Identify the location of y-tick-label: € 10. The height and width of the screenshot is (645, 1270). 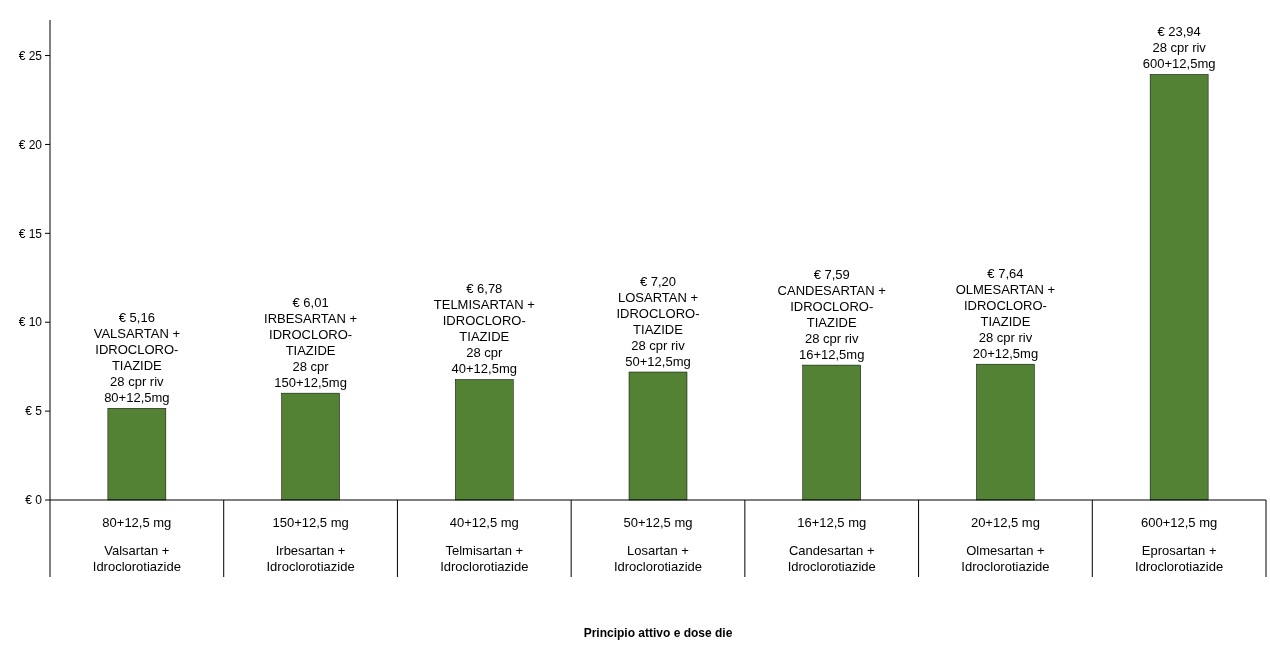
(30, 322).